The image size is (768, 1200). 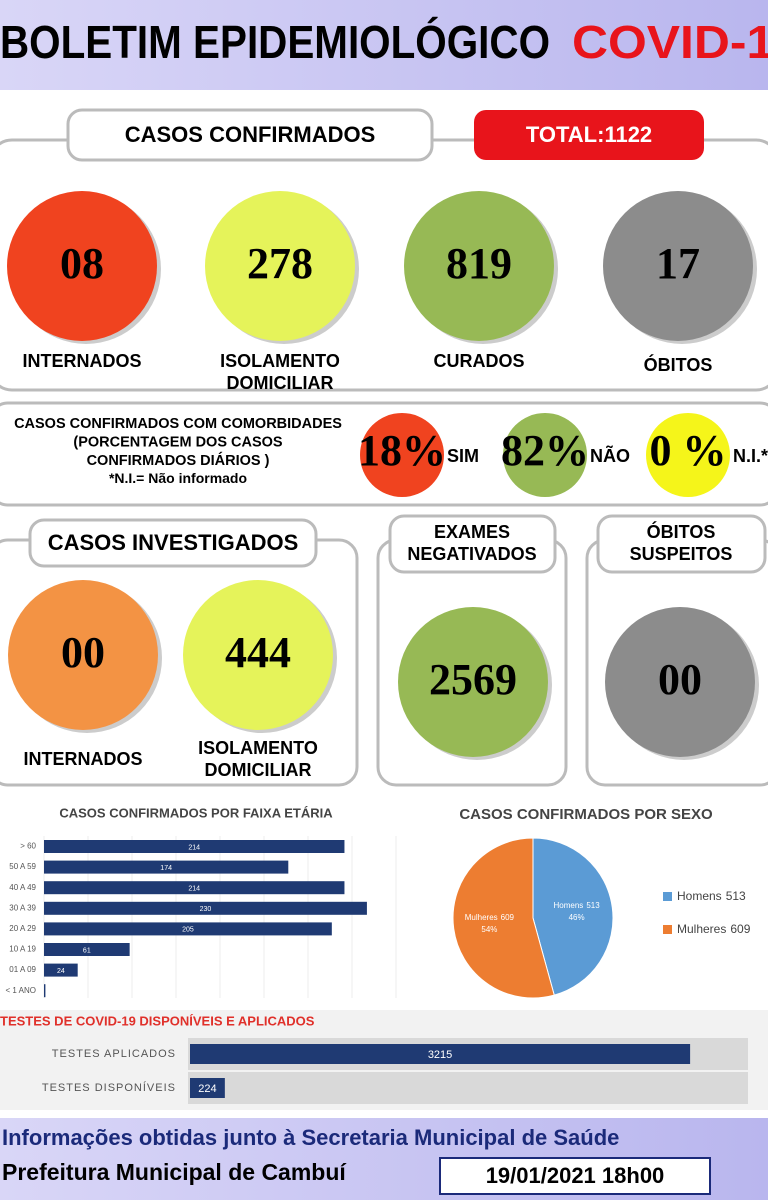 I want to click on slice-value: 513, so click(x=593, y=905).